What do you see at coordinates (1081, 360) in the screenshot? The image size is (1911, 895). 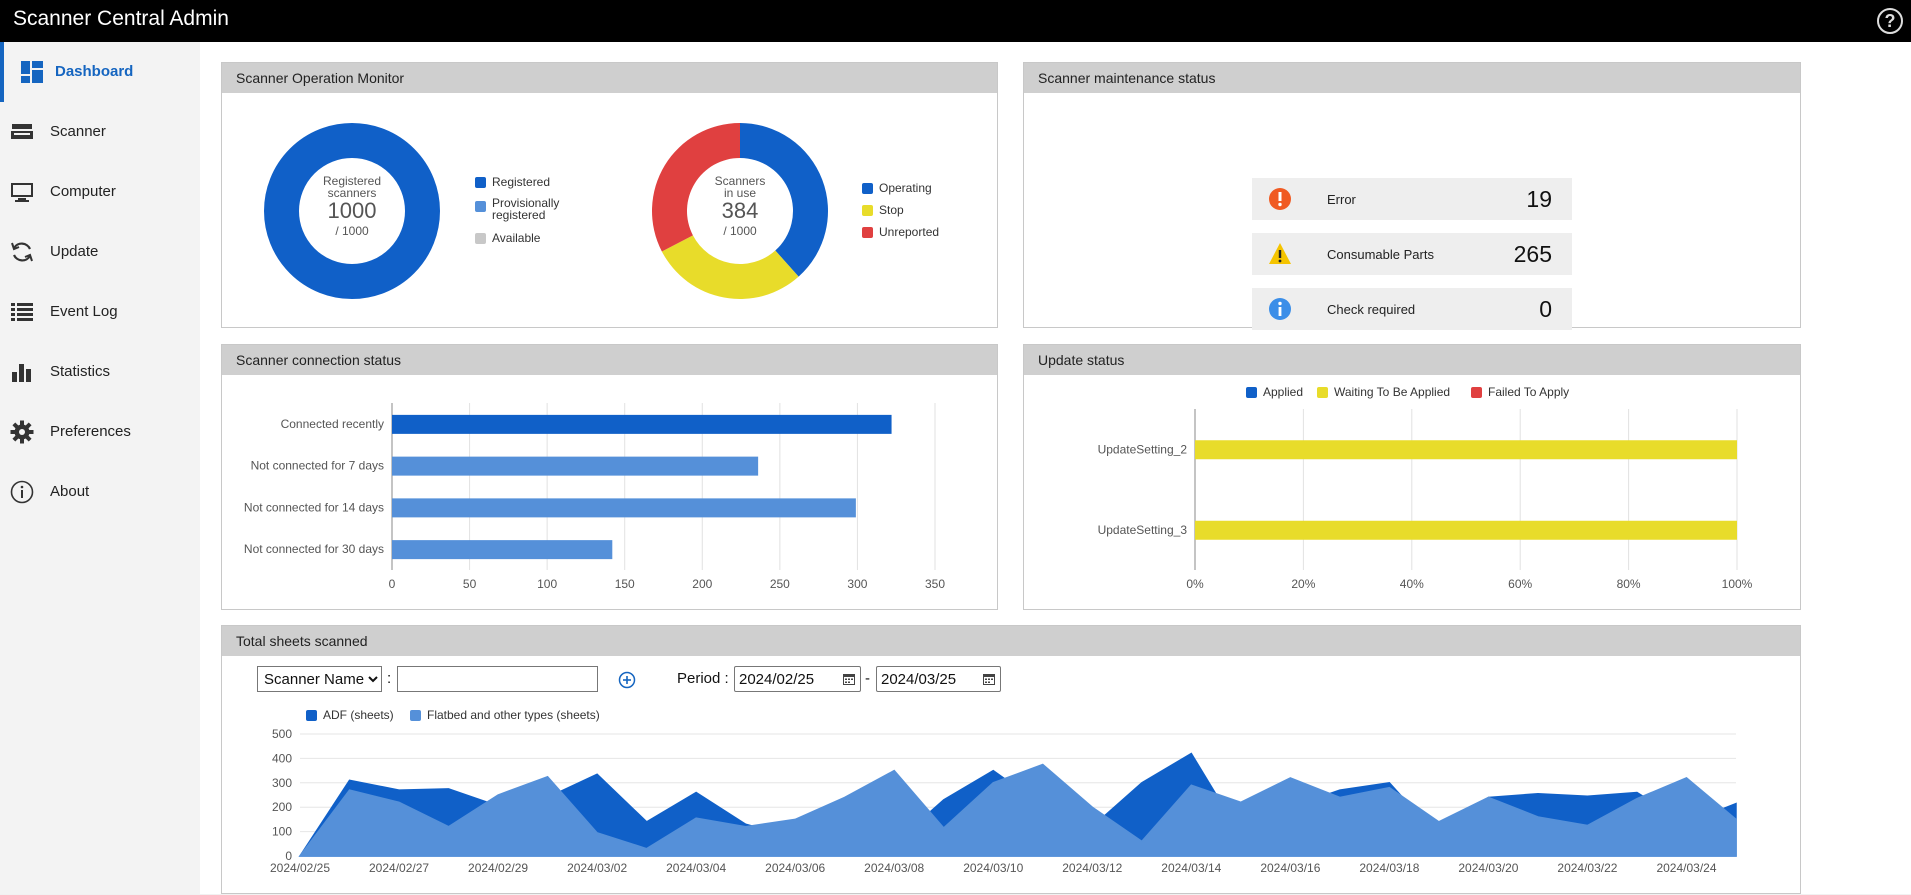 I see `panel-title: Update status` at bounding box center [1081, 360].